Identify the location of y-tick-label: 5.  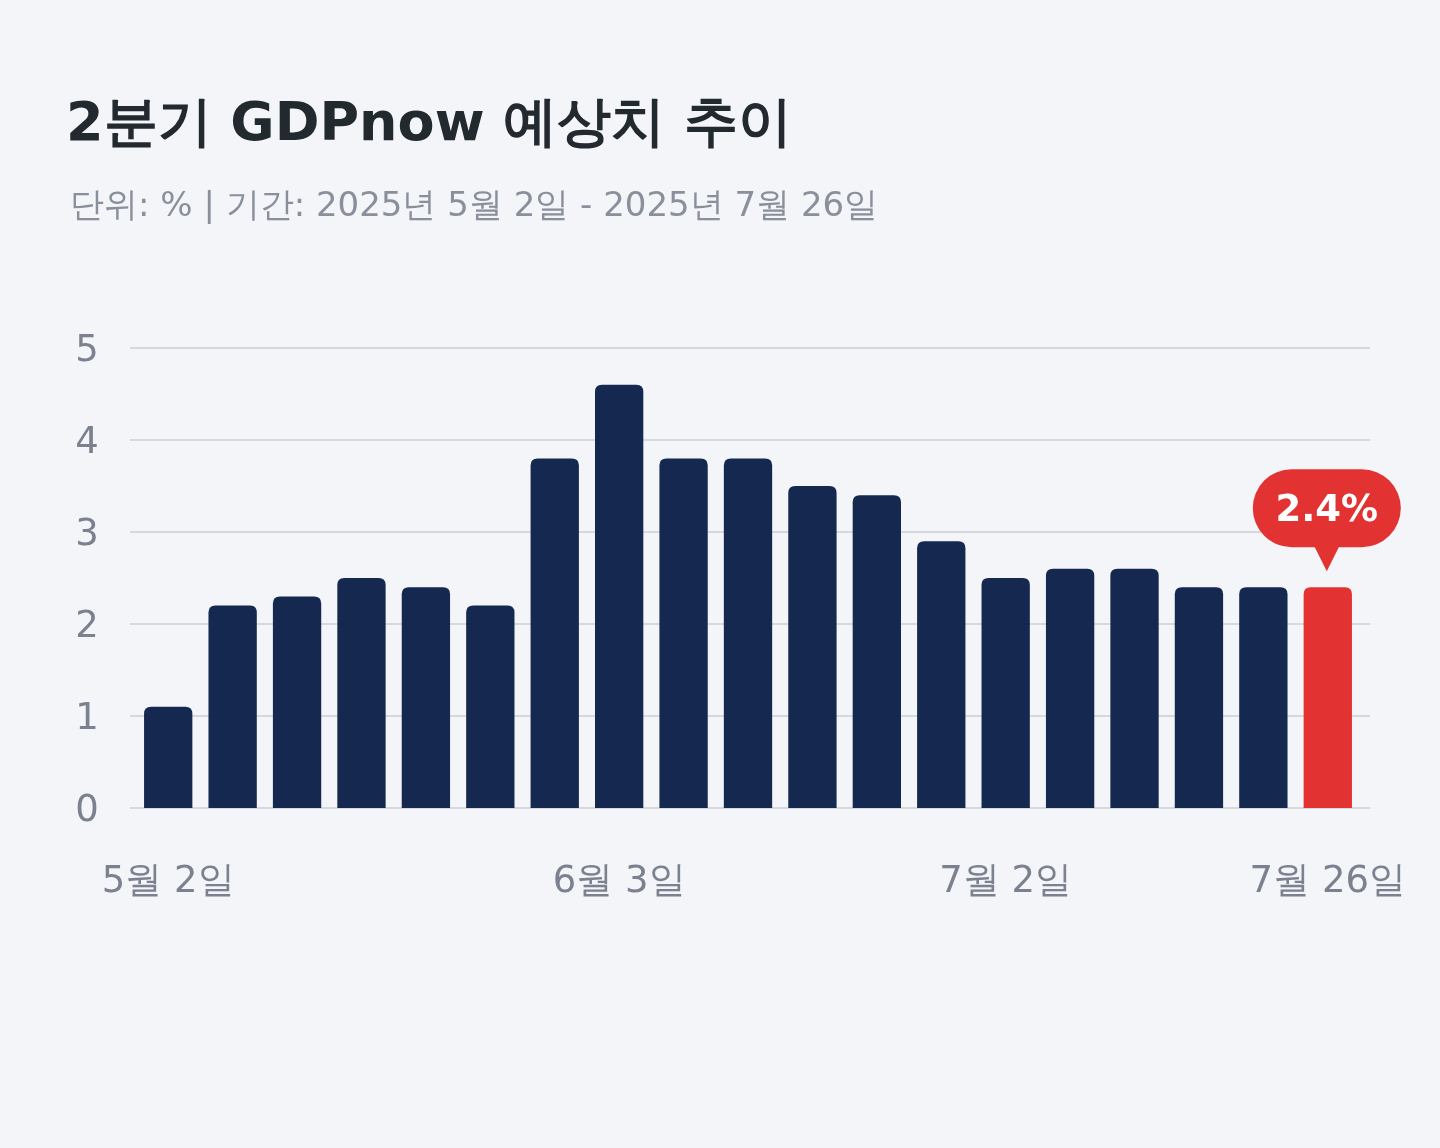
(87, 348).